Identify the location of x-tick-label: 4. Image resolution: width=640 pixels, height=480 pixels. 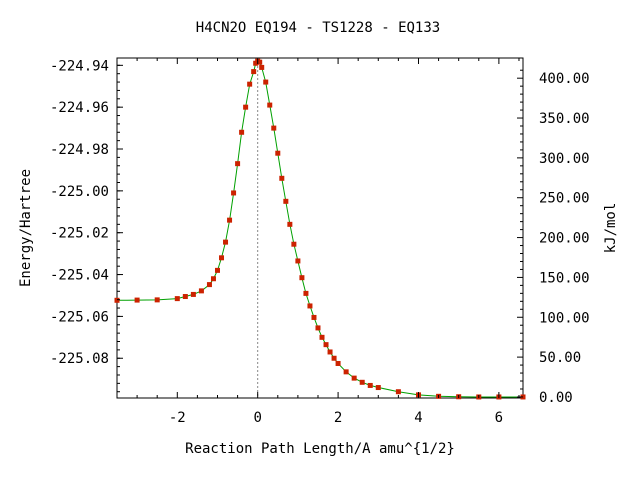
(418, 418).